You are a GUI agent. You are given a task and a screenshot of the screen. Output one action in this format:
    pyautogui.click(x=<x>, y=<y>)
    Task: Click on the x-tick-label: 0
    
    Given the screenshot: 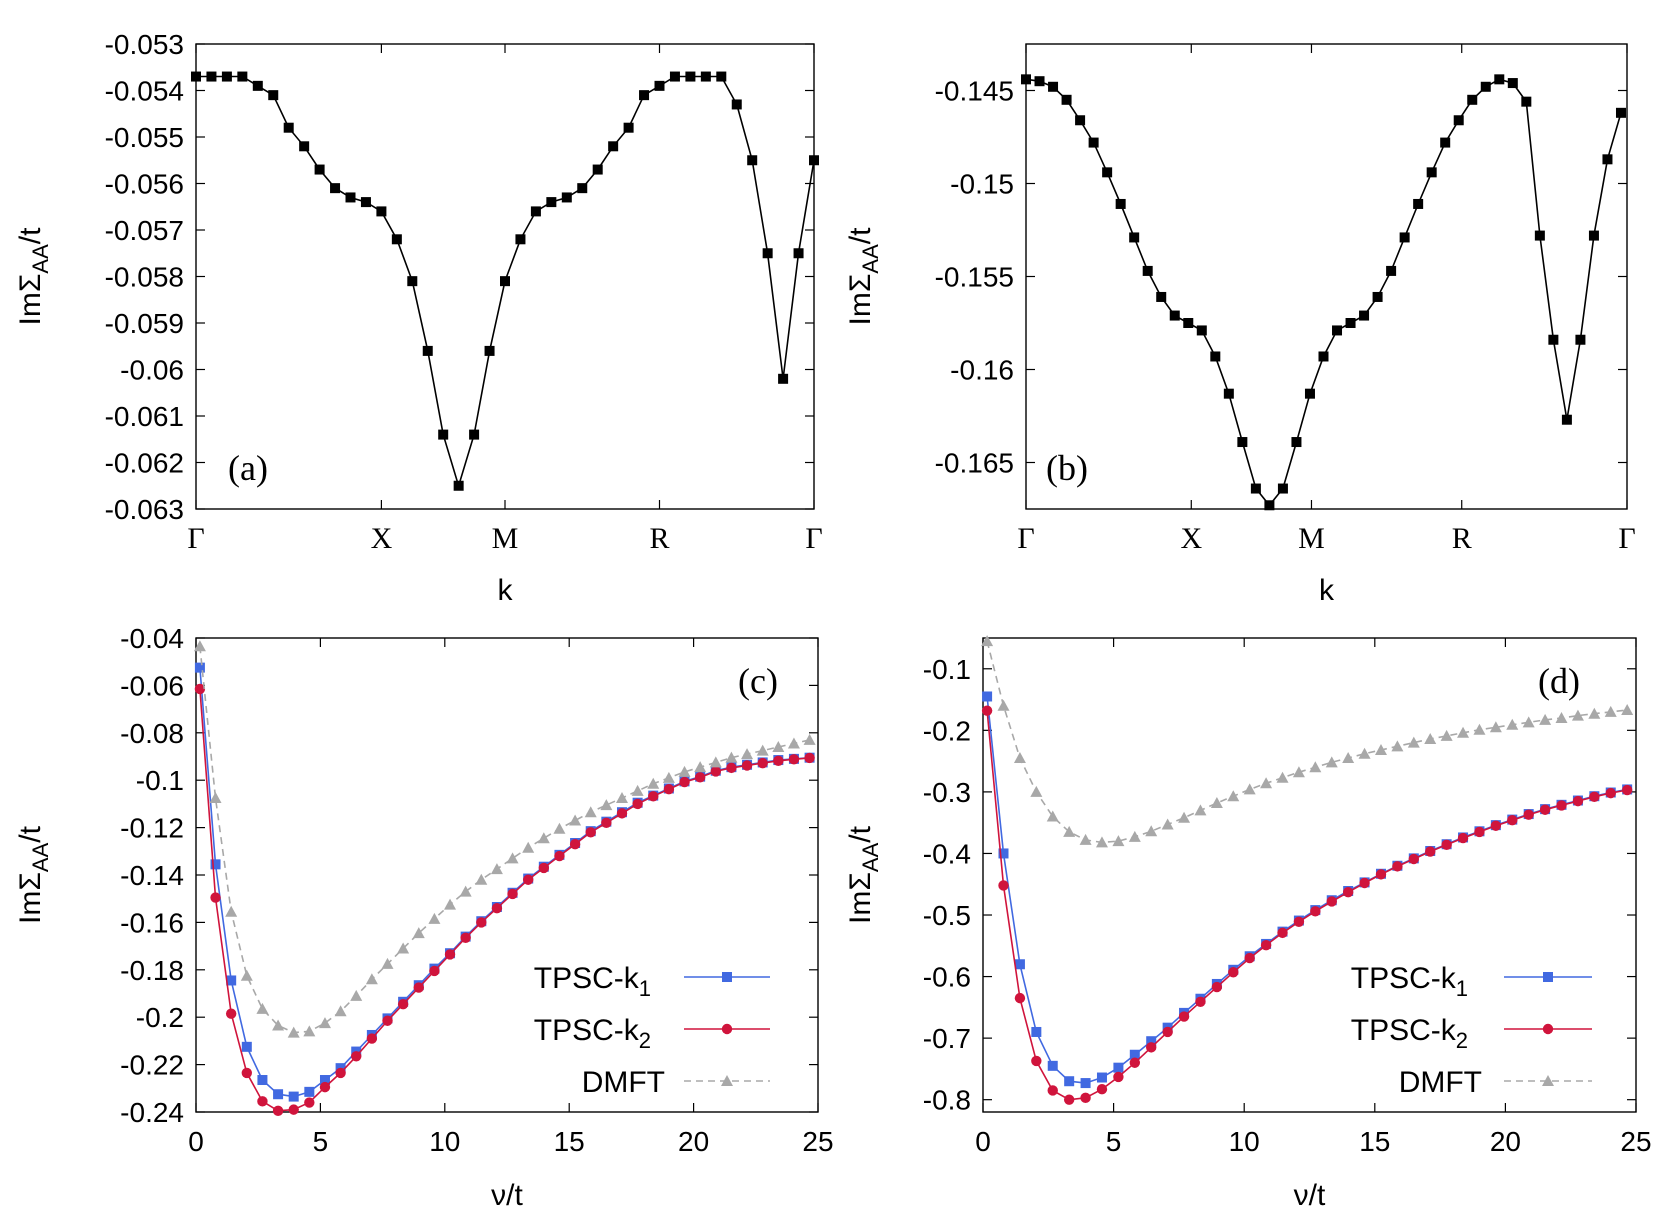 What is the action you would take?
    pyautogui.click(x=196, y=1141)
    